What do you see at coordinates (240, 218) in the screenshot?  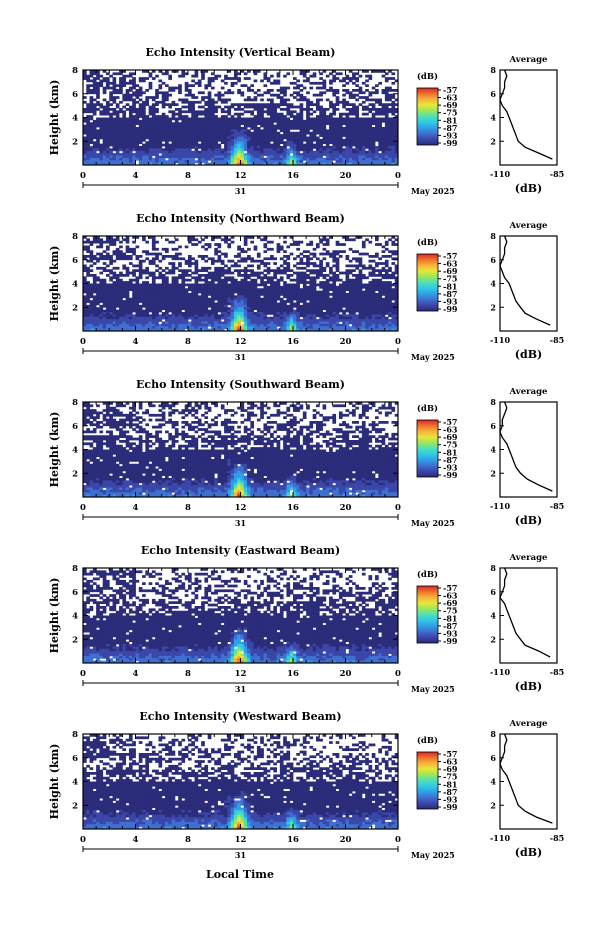 I see `chart-title: Echo Intensity (Northward Beam)` at bounding box center [240, 218].